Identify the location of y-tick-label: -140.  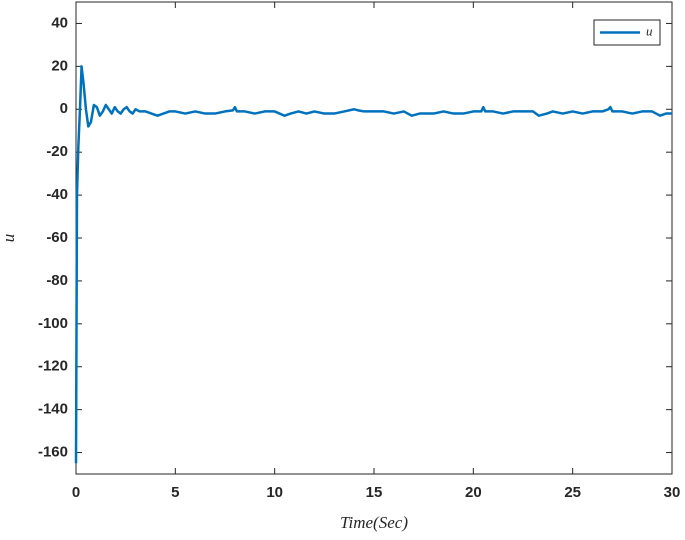
(53, 409).